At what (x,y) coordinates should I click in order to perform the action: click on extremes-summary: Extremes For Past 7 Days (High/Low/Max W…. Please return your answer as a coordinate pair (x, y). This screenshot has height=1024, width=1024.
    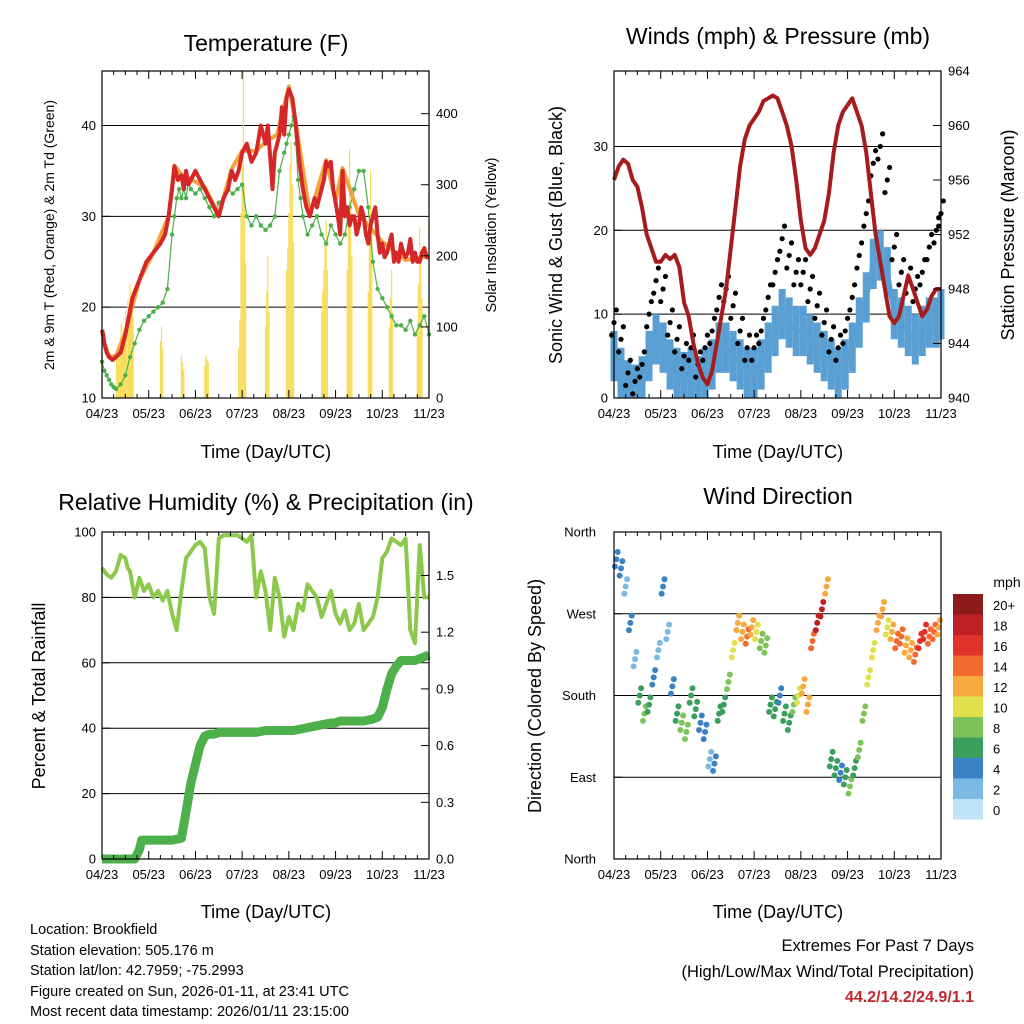
    Looking at the image, I should click on (827, 972).